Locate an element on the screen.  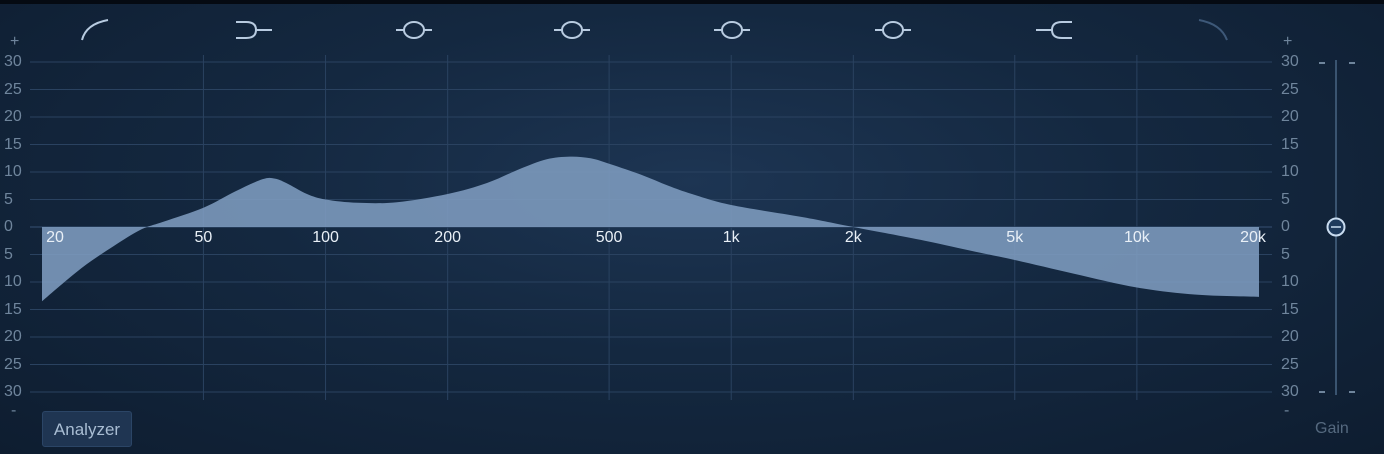
freq-tick-label: 200 is located at coordinates (448, 237).